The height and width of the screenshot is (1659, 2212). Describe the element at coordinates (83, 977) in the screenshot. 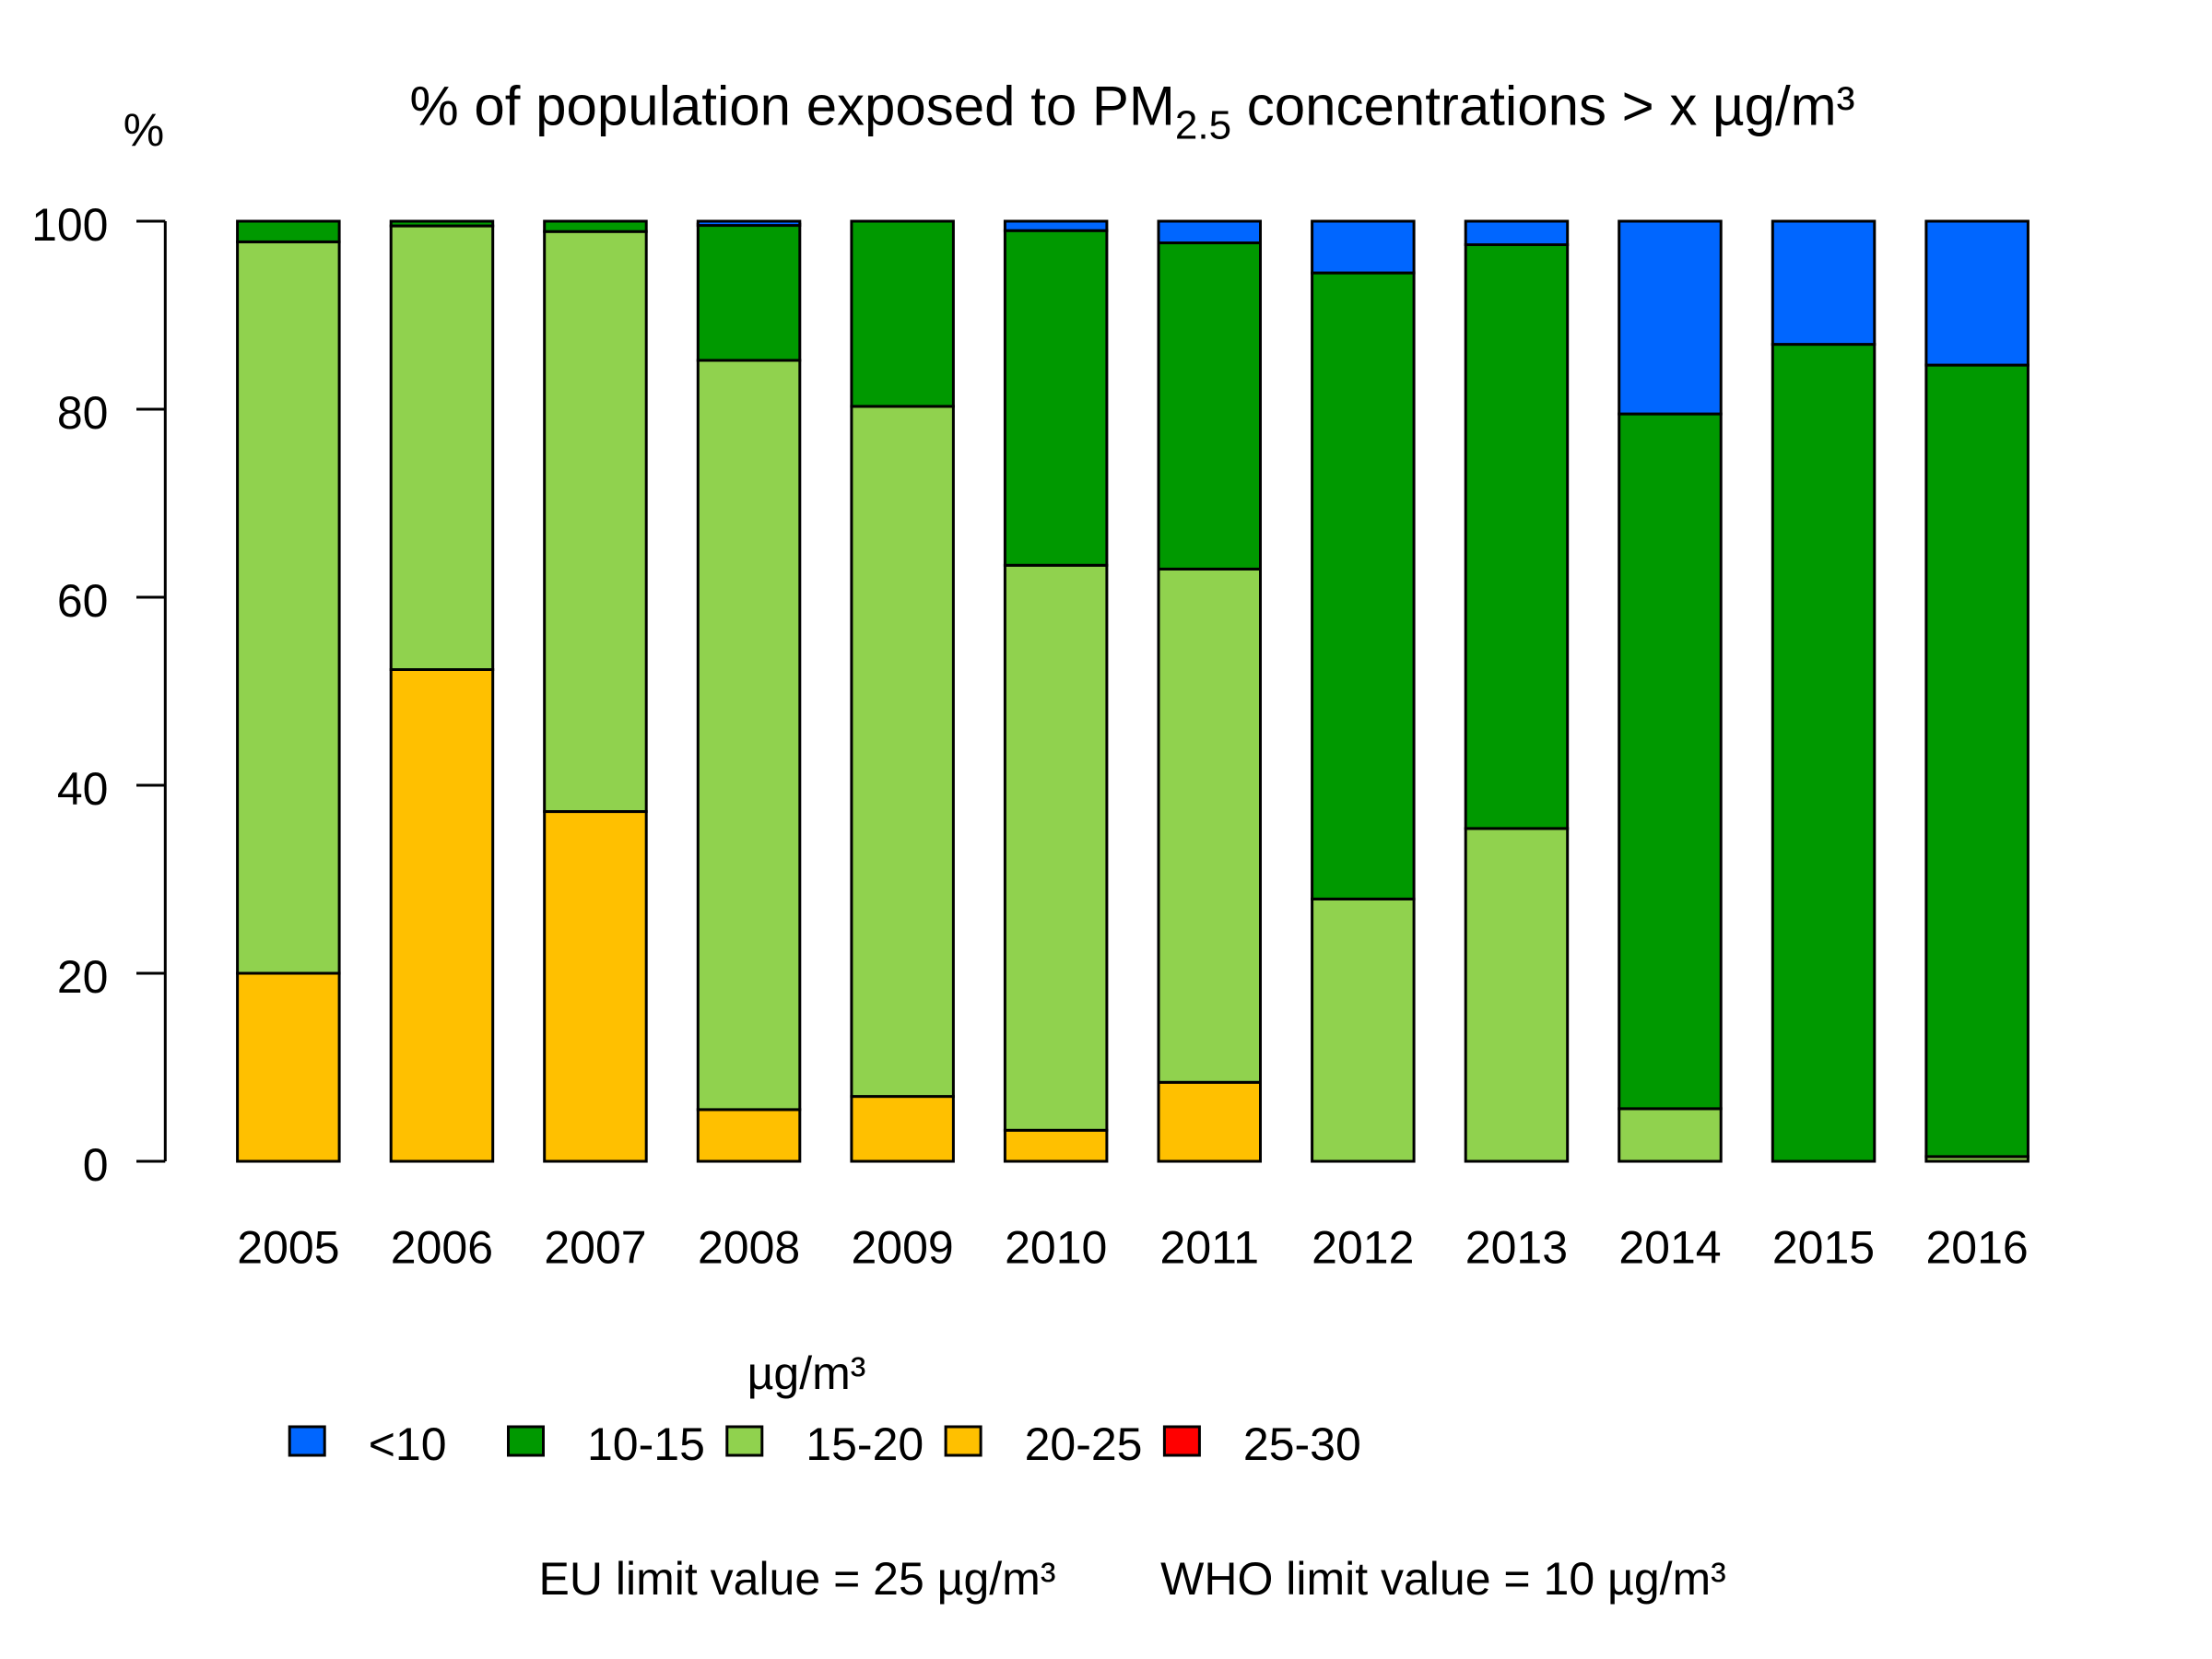

I see `svg-text: 20` at that location.